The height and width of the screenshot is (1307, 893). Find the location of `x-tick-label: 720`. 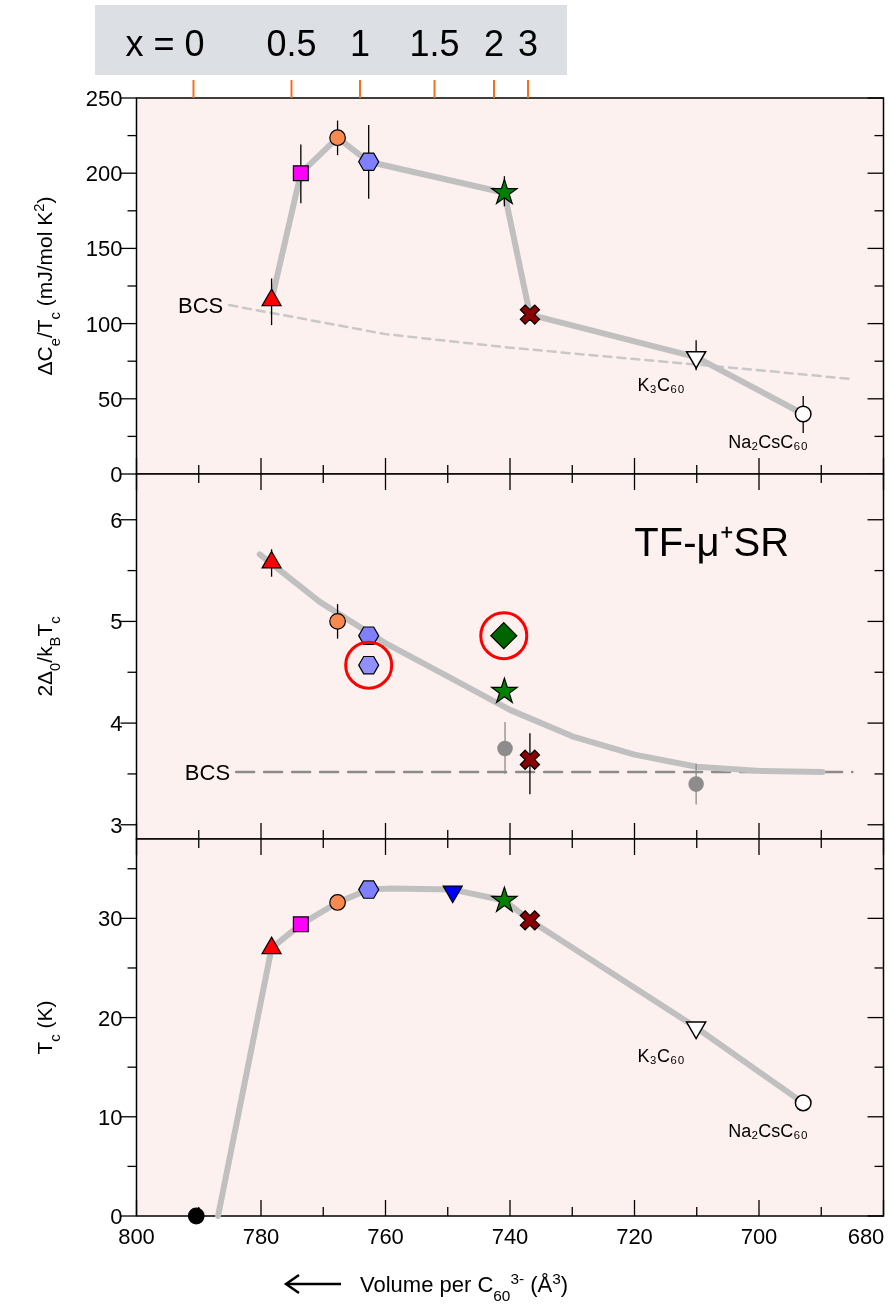

x-tick-label: 720 is located at coordinates (634, 1236).